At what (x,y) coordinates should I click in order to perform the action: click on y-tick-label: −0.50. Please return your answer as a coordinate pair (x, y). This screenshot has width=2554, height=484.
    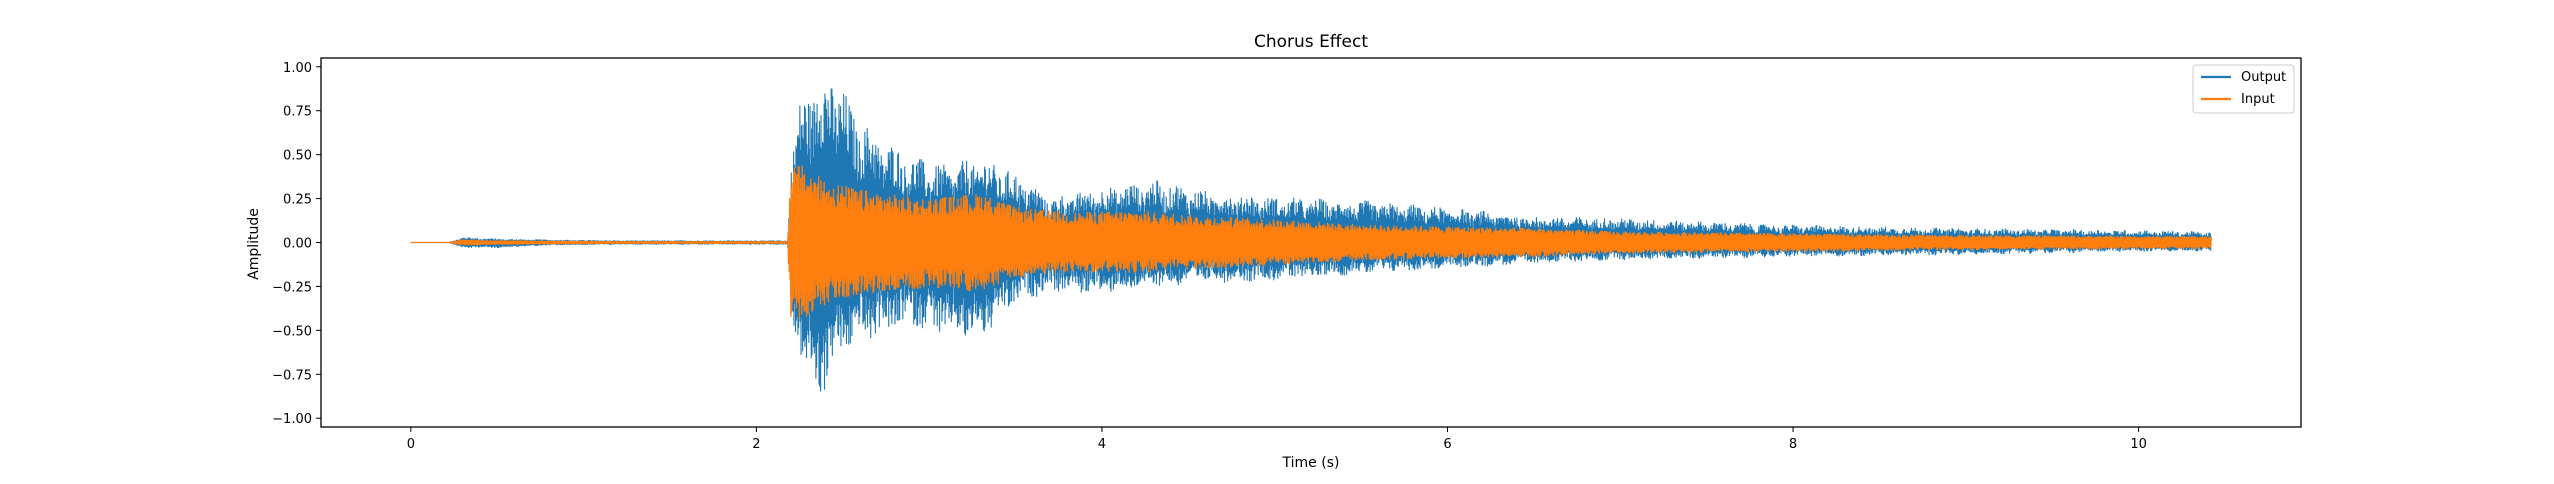
    Looking at the image, I should click on (292, 331).